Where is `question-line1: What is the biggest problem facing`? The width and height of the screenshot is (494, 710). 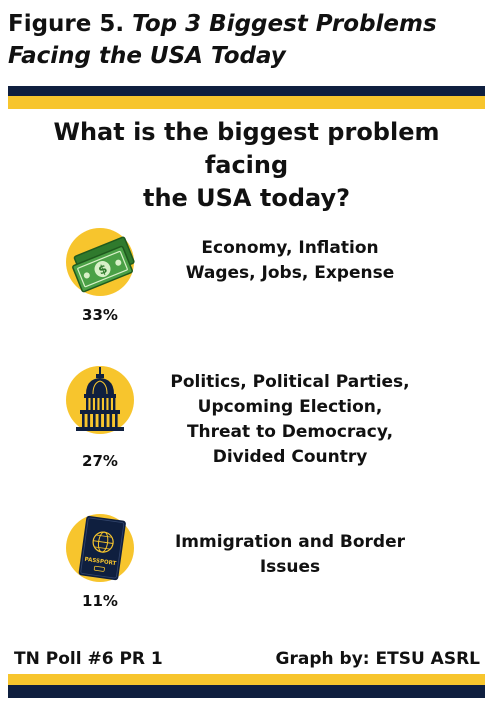
question-line1: What is the biggest problem facing is located at coordinates (246, 148).